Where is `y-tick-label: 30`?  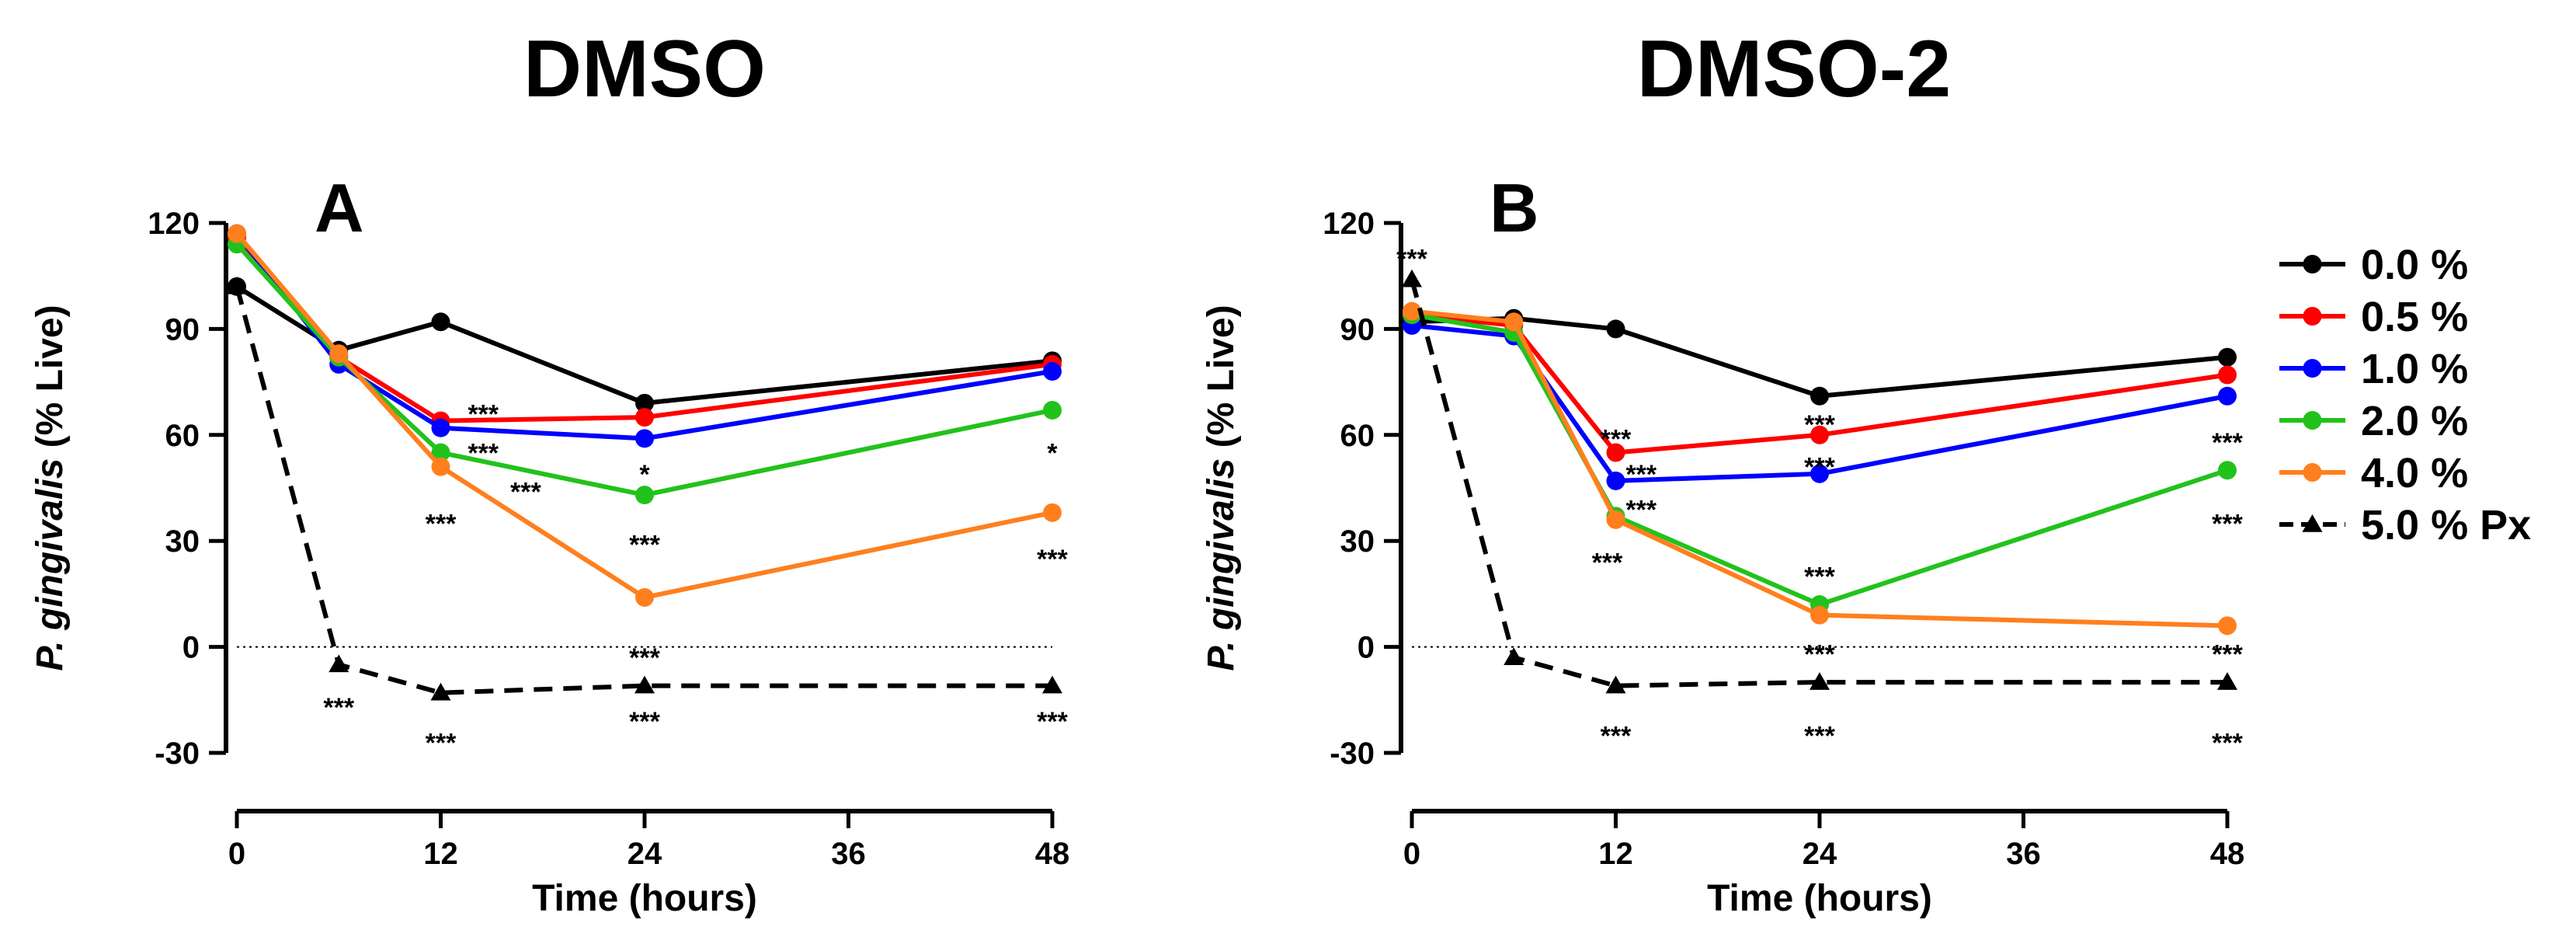 y-tick-label: 30 is located at coordinates (1357, 541).